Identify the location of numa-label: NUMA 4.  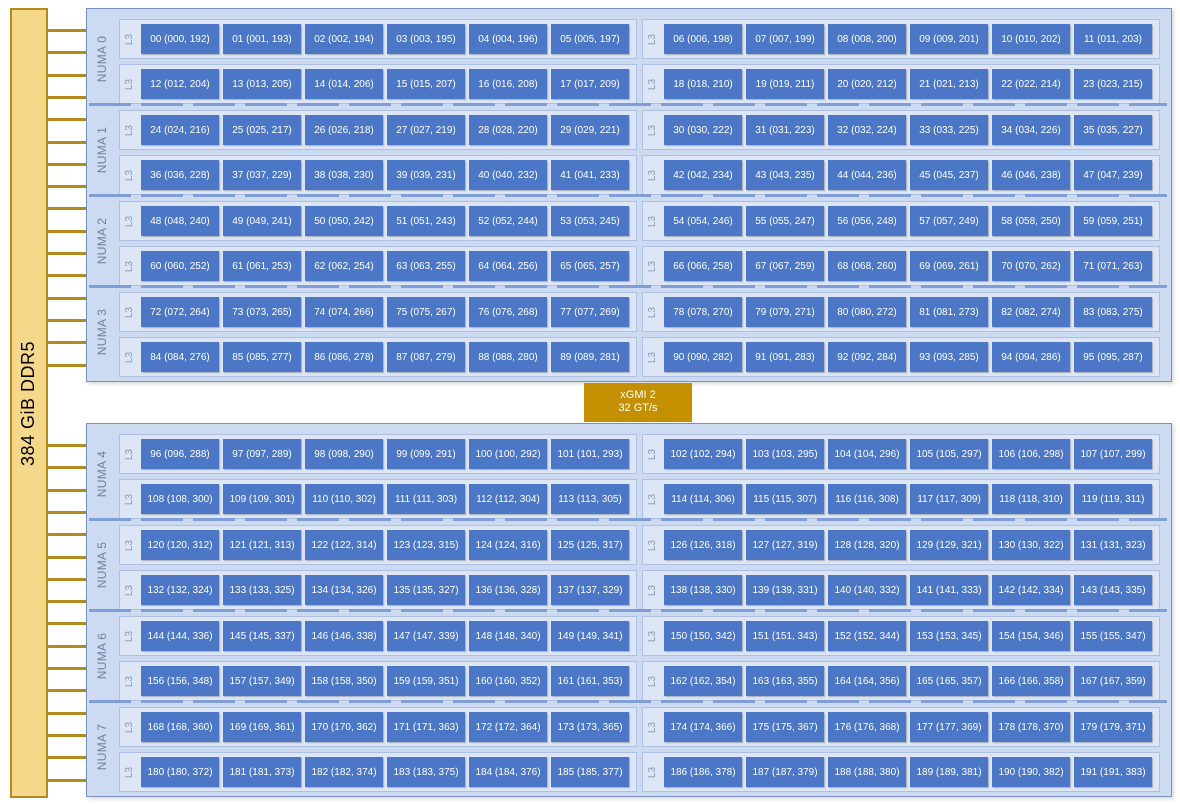
(102, 474).